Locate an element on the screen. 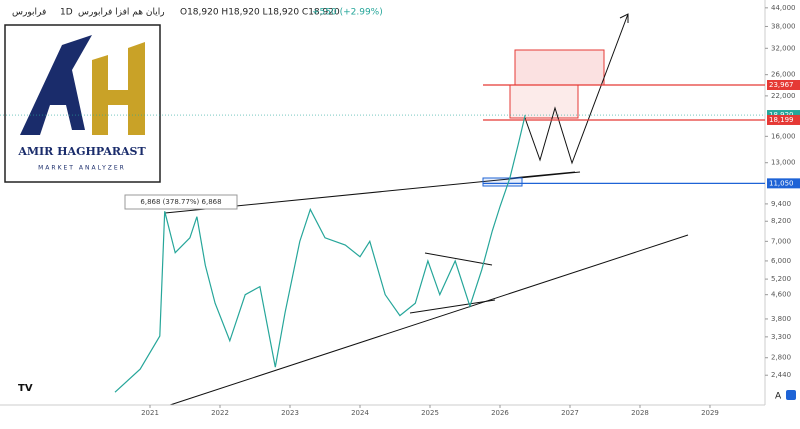  x-tick-label: 2026 is located at coordinates (500, 413).